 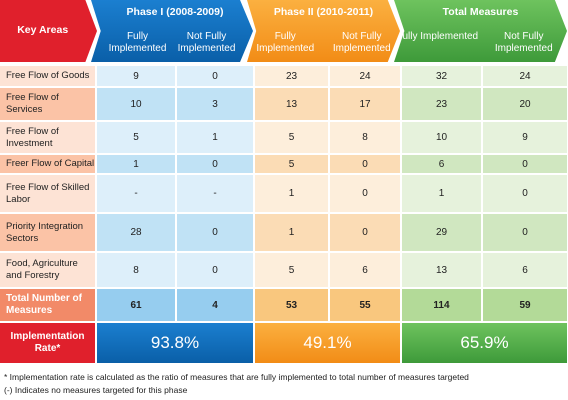 What do you see at coordinates (206, 42) in the screenshot?
I see `phase1-not-fully-header: Not Fully Implemented` at bounding box center [206, 42].